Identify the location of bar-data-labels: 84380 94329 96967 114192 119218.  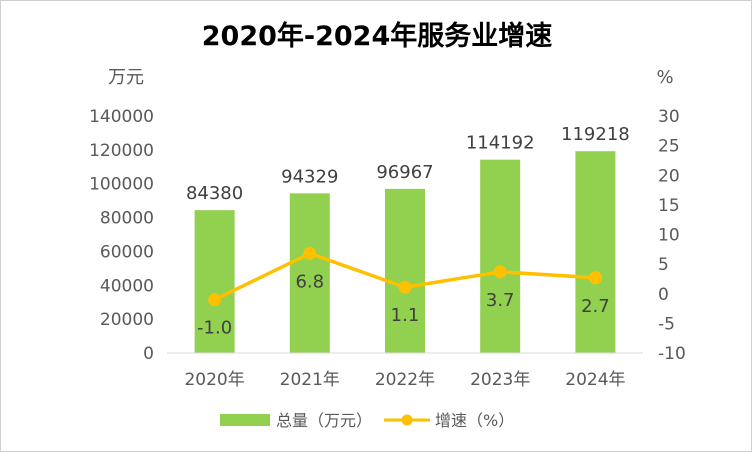
(408, 164).